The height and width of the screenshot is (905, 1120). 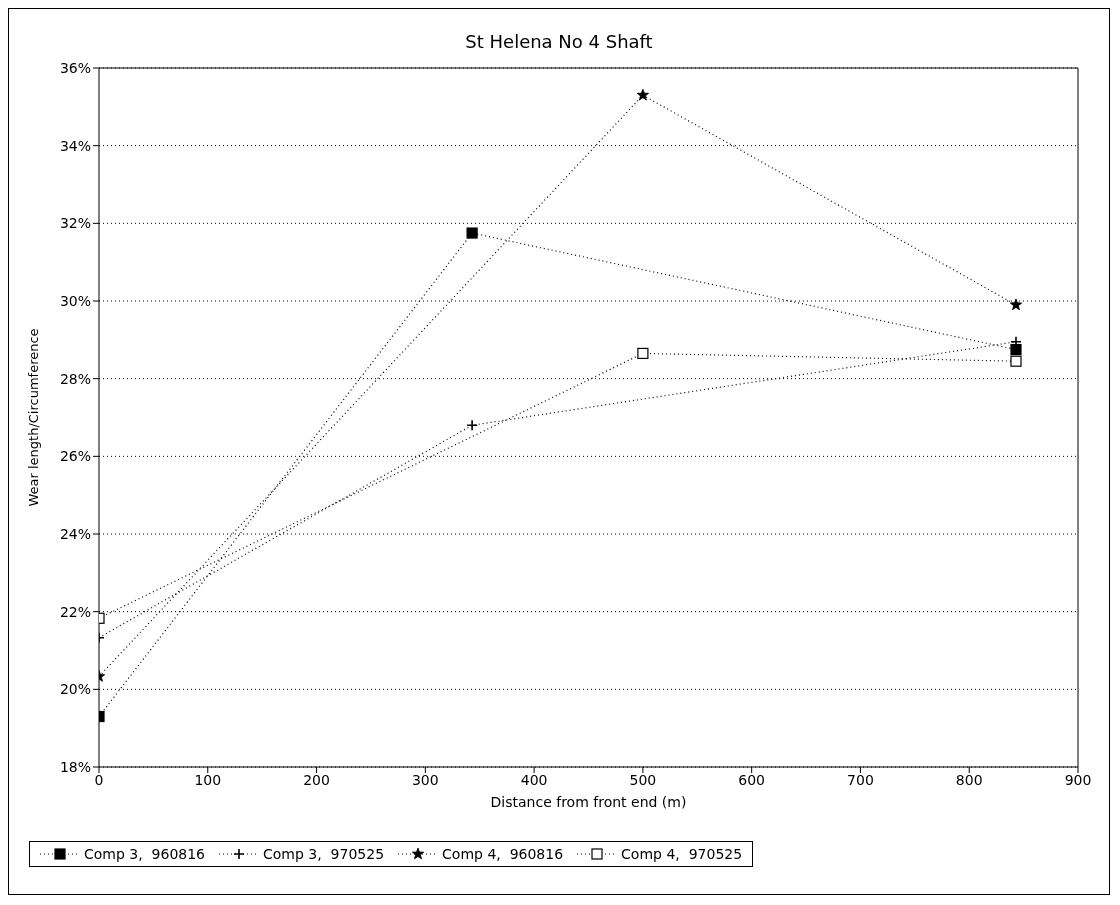 What do you see at coordinates (534, 779) in the screenshot?
I see `x-tick-label: 400` at bounding box center [534, 779].